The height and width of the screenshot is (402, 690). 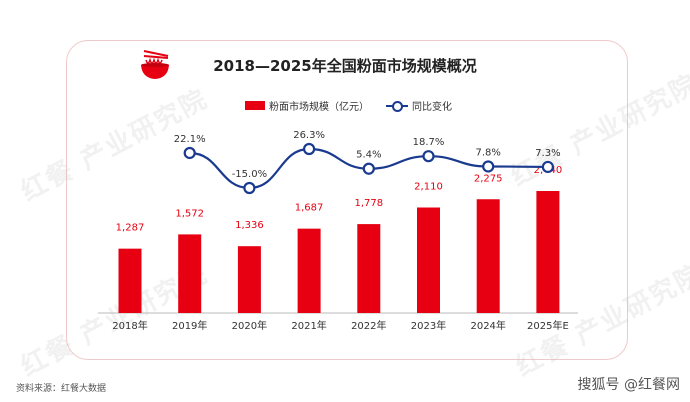 I want to click on yoy-value-label: 5.4%, so click(x=368, y=155).